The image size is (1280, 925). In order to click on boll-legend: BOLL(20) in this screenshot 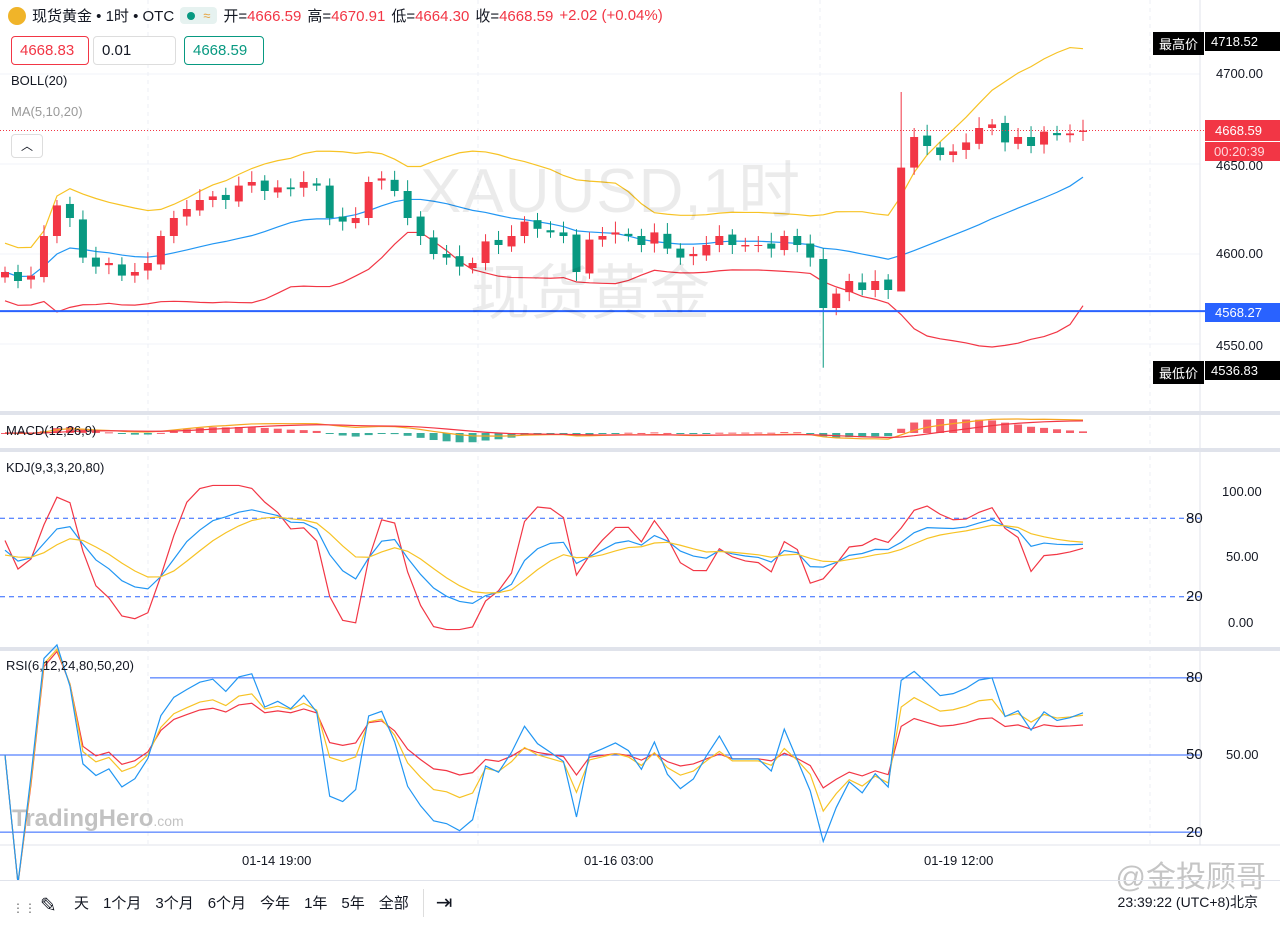, I will do `click(39, 80)`.